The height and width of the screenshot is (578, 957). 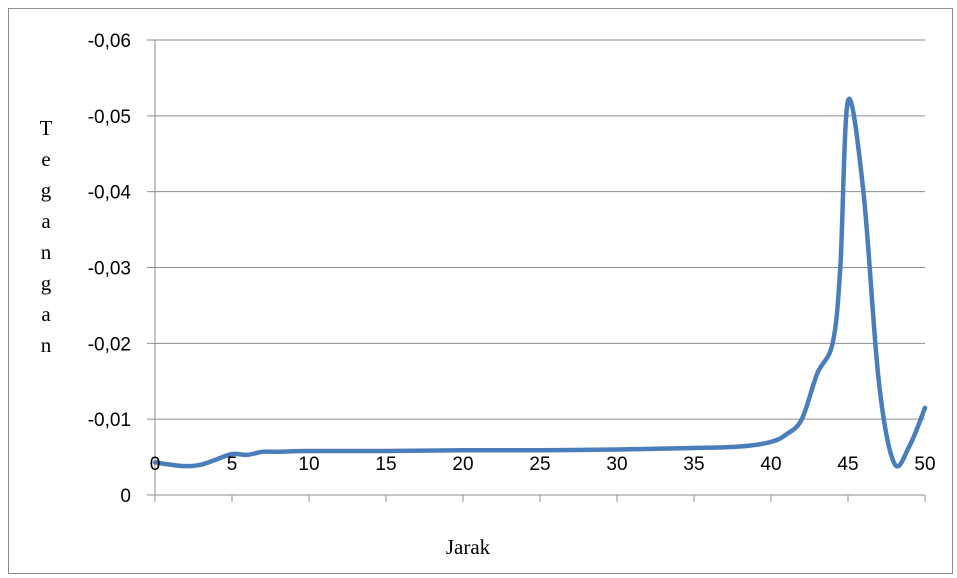 I want to click on x-tick-label: 10, so click(x=308, y=464).